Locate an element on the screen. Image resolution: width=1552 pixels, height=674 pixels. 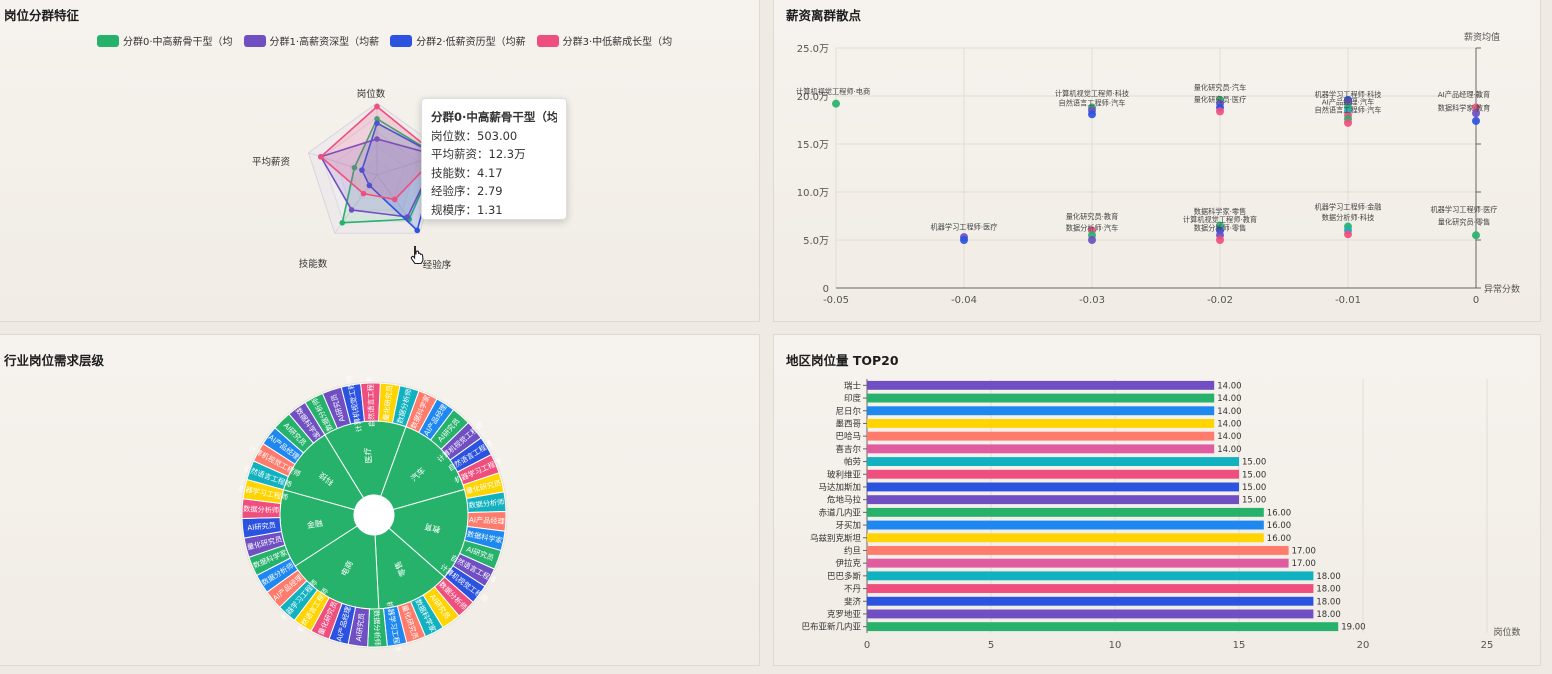
tooltip-row: 规模序：1.31 is located at coordinates (467, 209).